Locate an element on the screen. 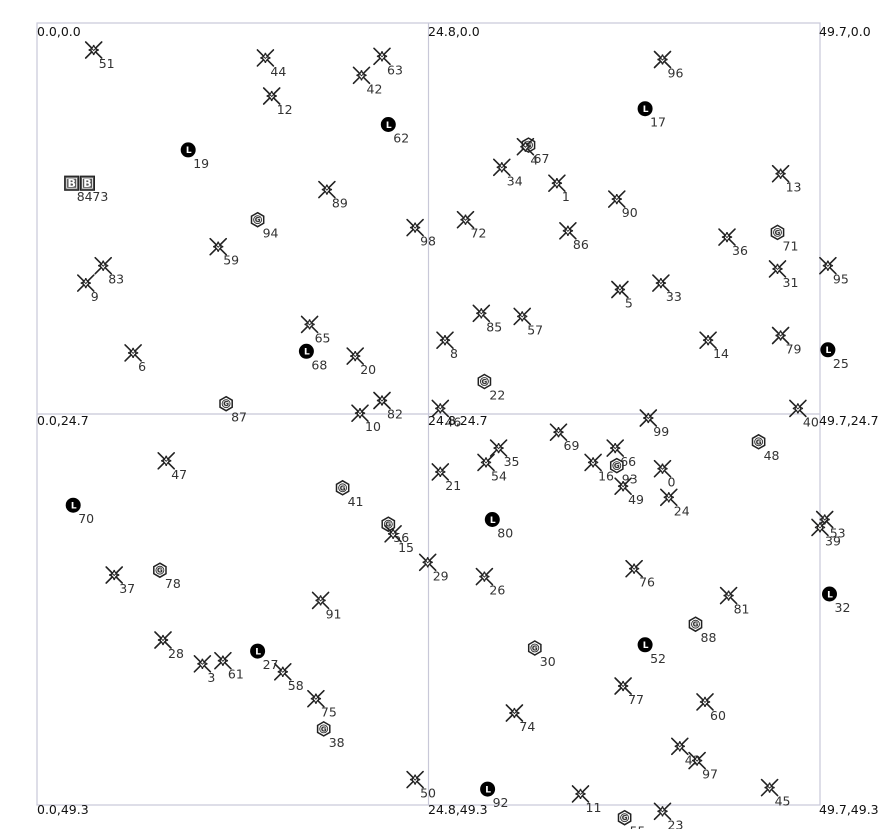 This screenshot has width=888, height=833. map-point-85: 85 is located at coordinates (487, 319).